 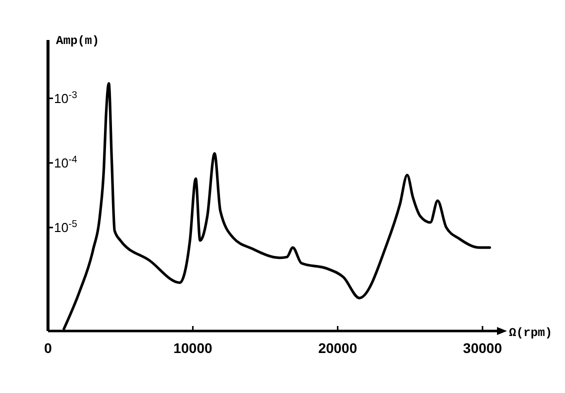 I want to click on y-tick-label: 10$^{-5}$, so click(x=66, y=227).